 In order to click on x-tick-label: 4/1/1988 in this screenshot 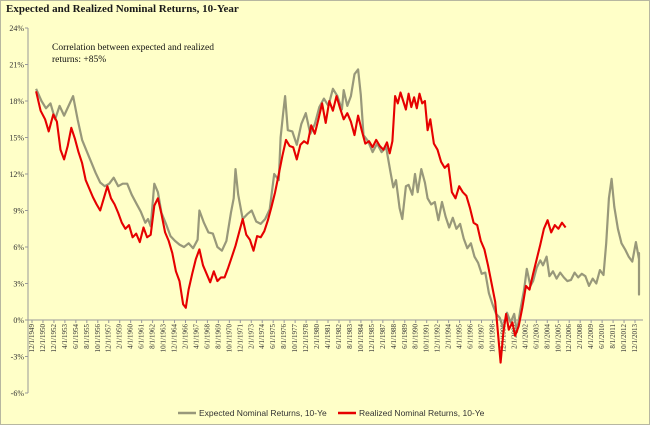, I will do `click(394, 336)`.